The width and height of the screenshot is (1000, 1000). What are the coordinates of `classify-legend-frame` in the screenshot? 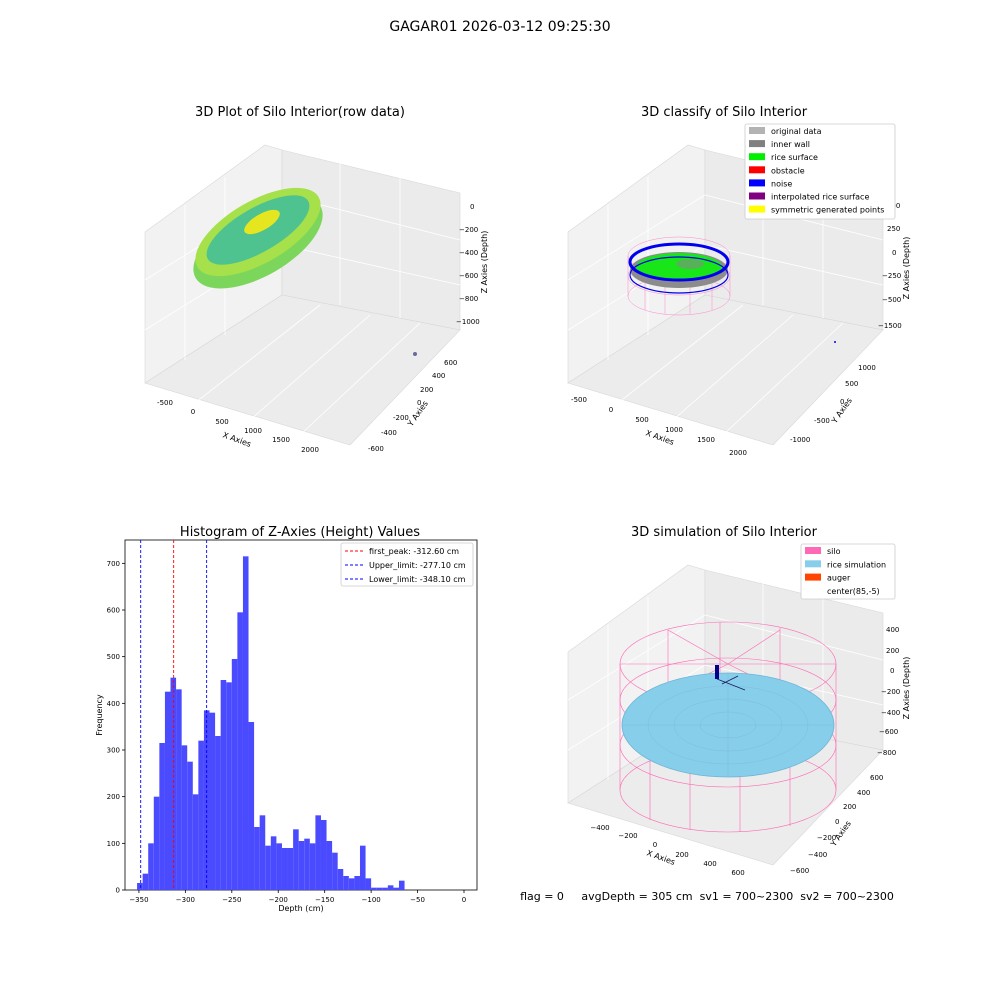 It's located at (820, 171).